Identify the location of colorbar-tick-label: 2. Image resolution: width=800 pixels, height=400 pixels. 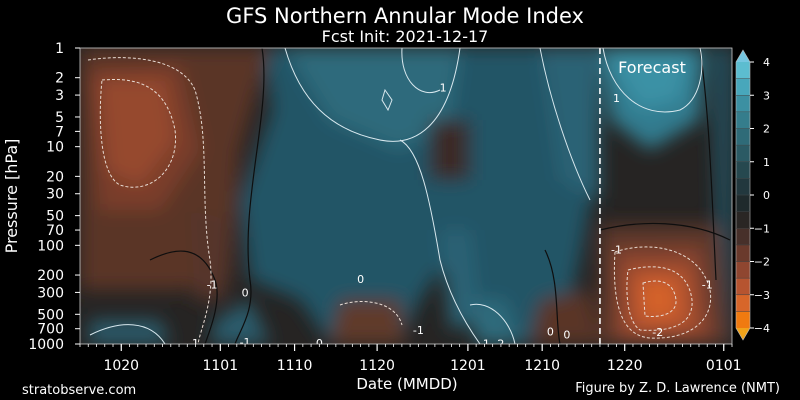
(766, 129).